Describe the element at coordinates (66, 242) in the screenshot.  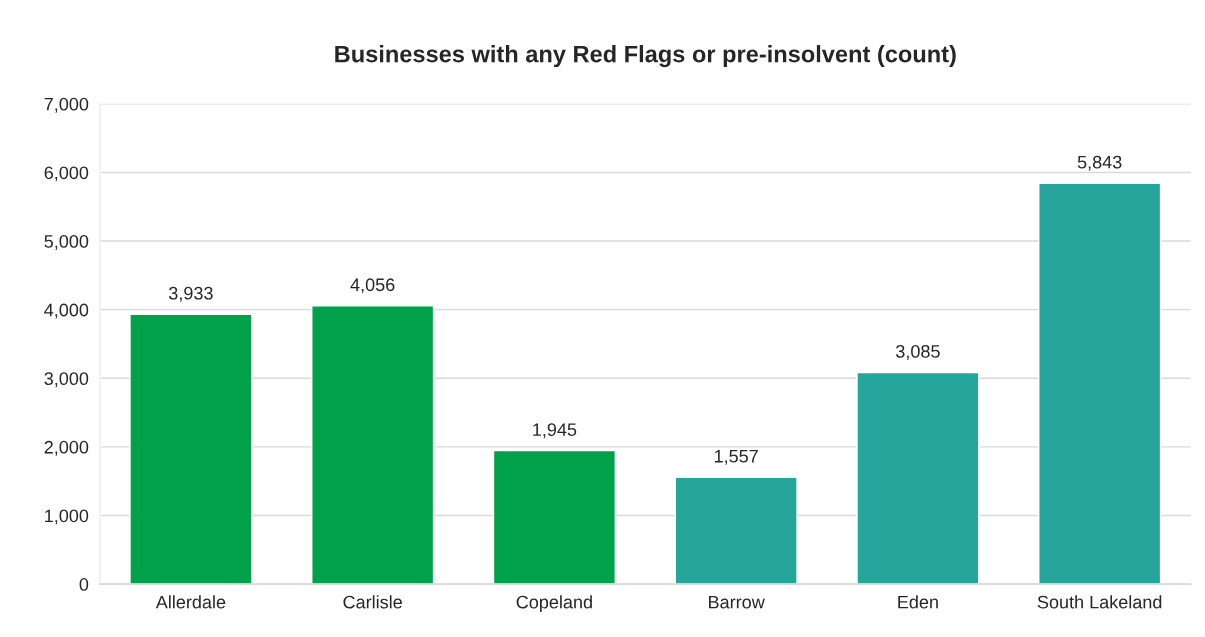
I see `y-tick-label: 5,000` at that location.